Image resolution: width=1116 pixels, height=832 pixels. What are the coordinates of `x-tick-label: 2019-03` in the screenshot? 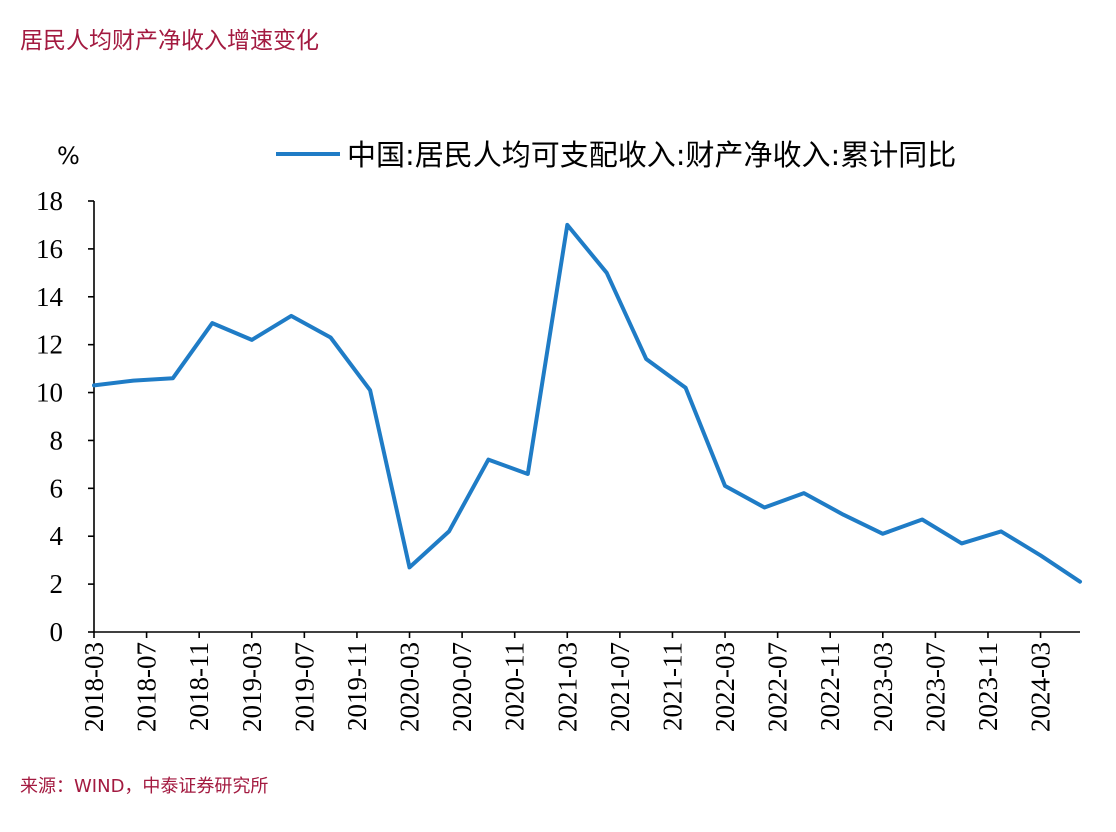 It's located at (252, 687).